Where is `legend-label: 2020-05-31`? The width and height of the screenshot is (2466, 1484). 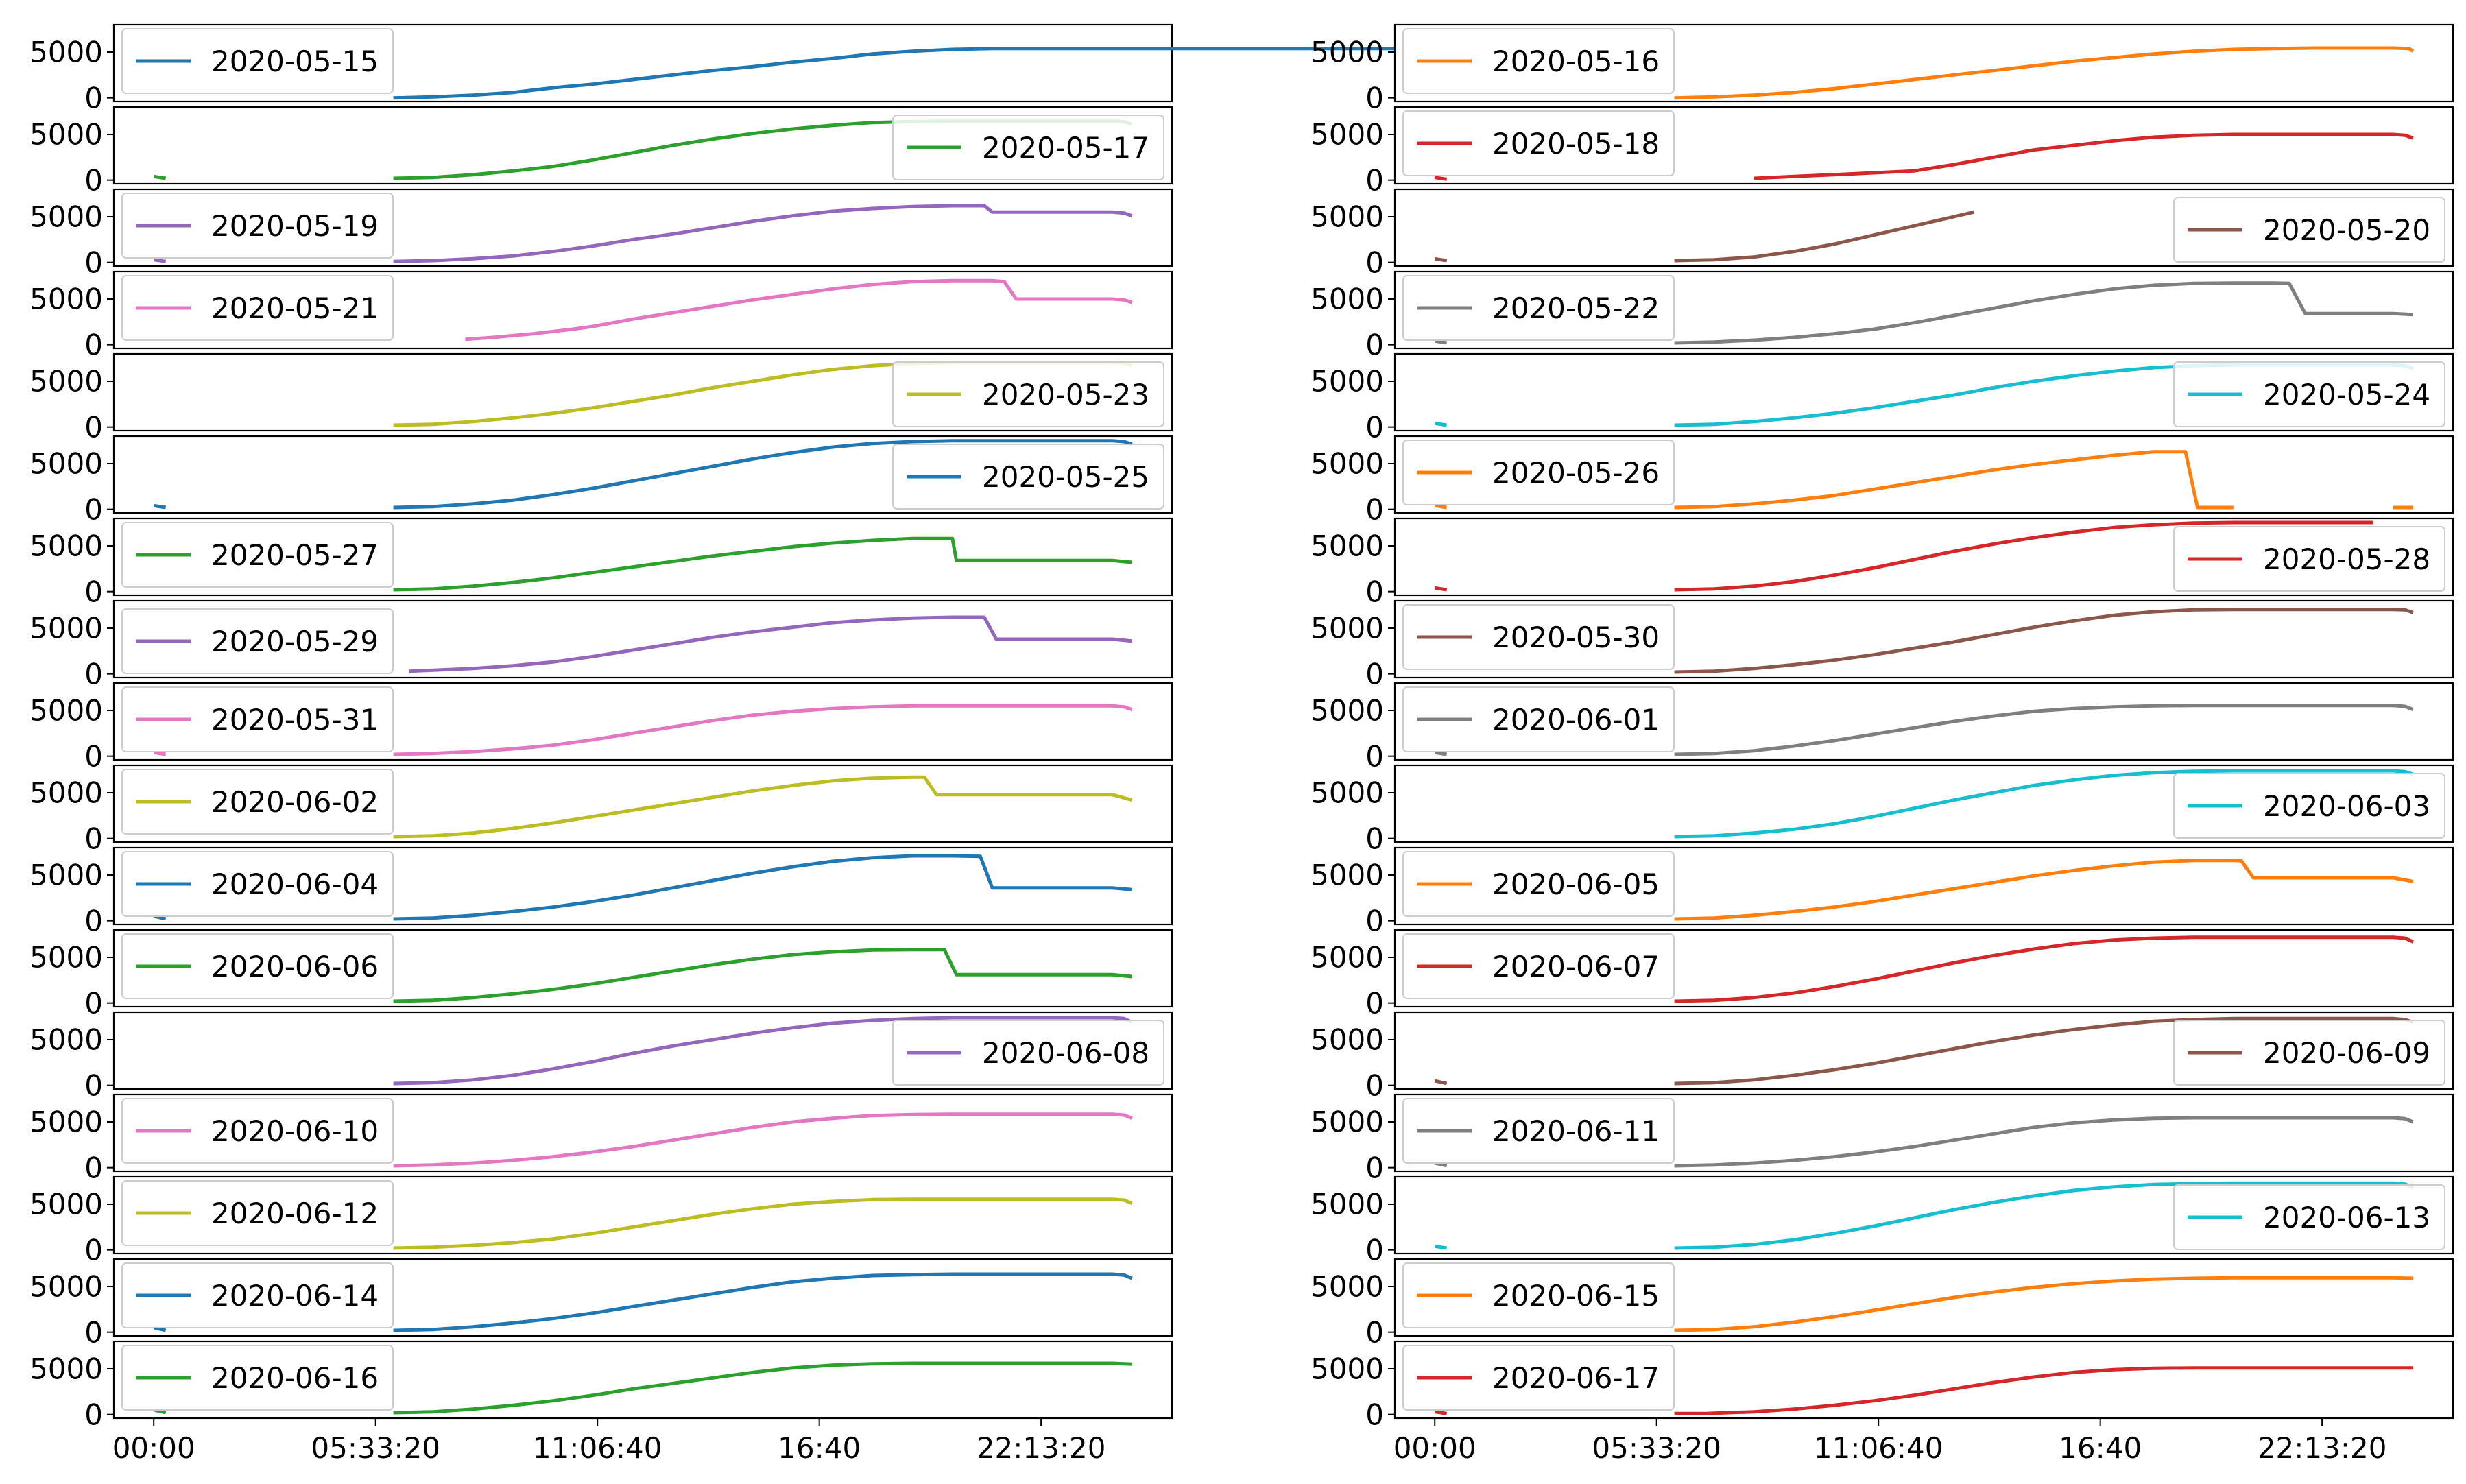
legend-label: 2020-05-31 is located at coordinates (295, 720).